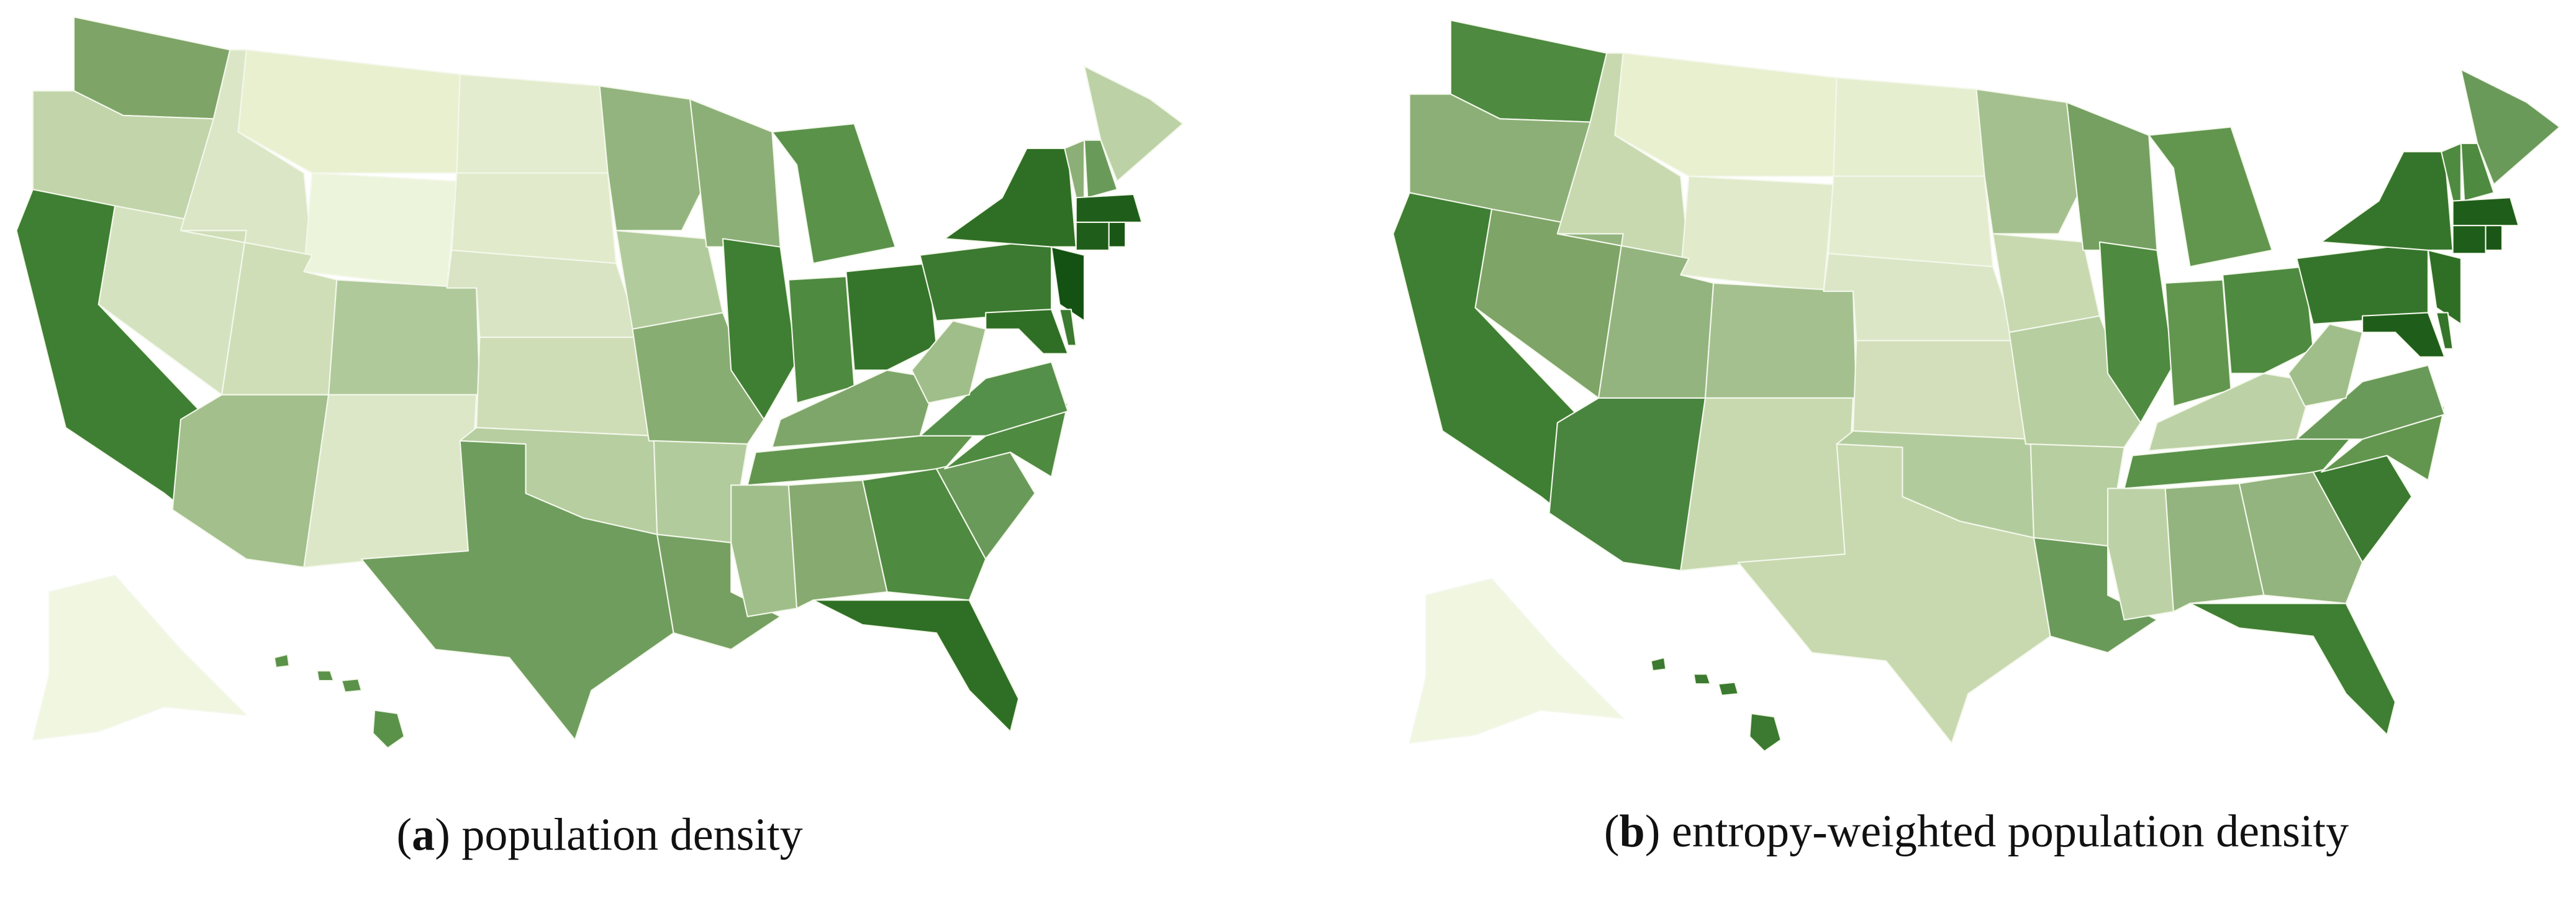 The width and height of the screenshot is (2576, 898). Describe the element at coordinates (423, 834) in the screenshot. I see `caption-label: a` at that location.